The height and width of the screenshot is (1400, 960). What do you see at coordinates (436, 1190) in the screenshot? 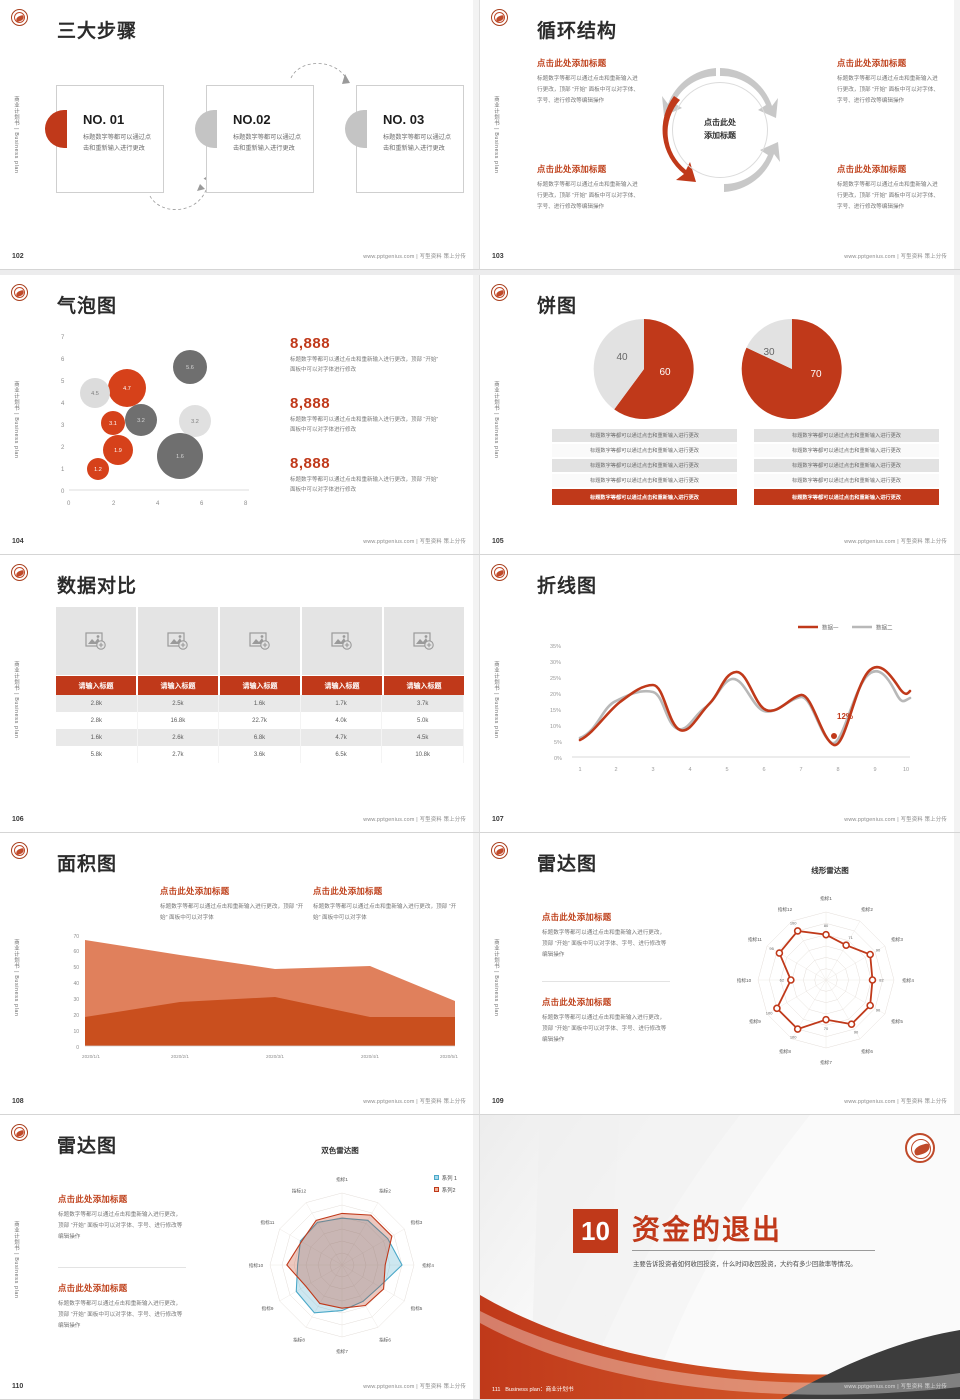
I see `legend-swatch-series2` at bounding box center [436, 1190].